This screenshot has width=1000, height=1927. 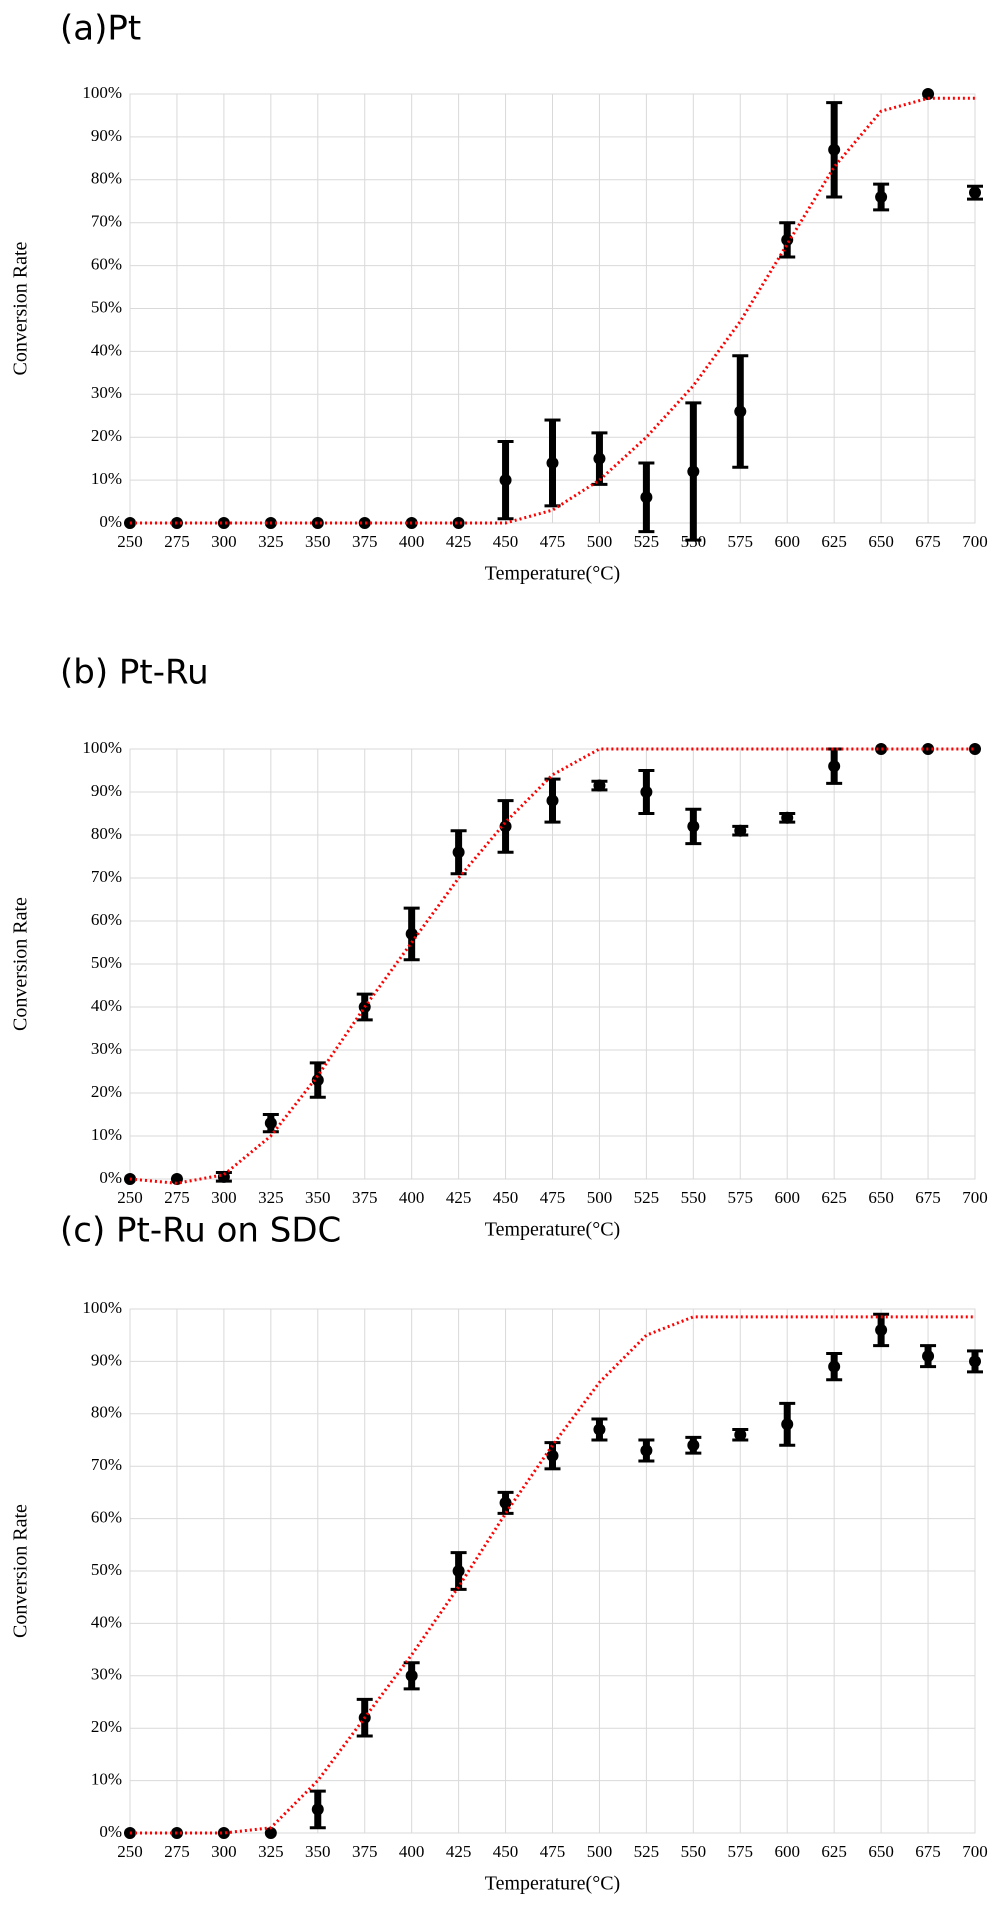 I want to click on x-tick-label: 250, so click(x=130, y=1197).